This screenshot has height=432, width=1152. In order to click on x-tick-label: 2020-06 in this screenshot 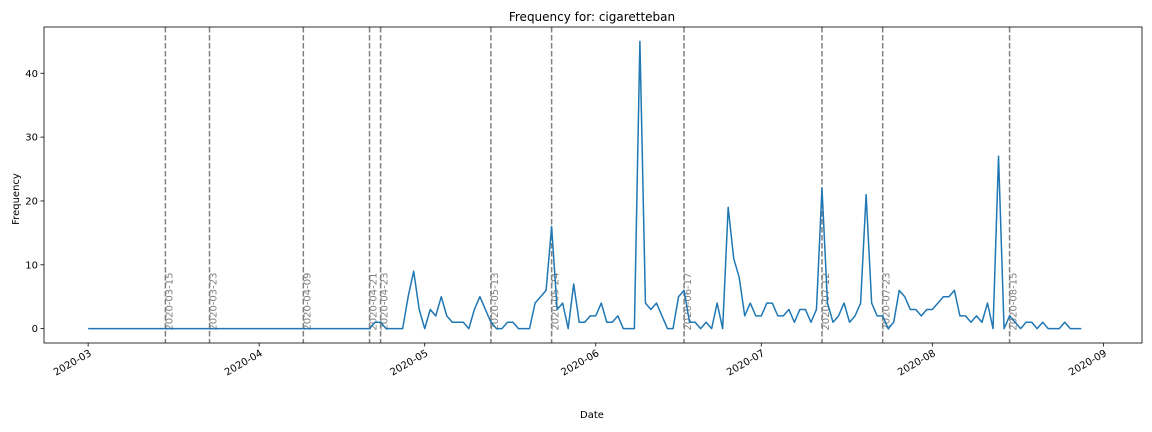, I will do `click(581, 363)`.